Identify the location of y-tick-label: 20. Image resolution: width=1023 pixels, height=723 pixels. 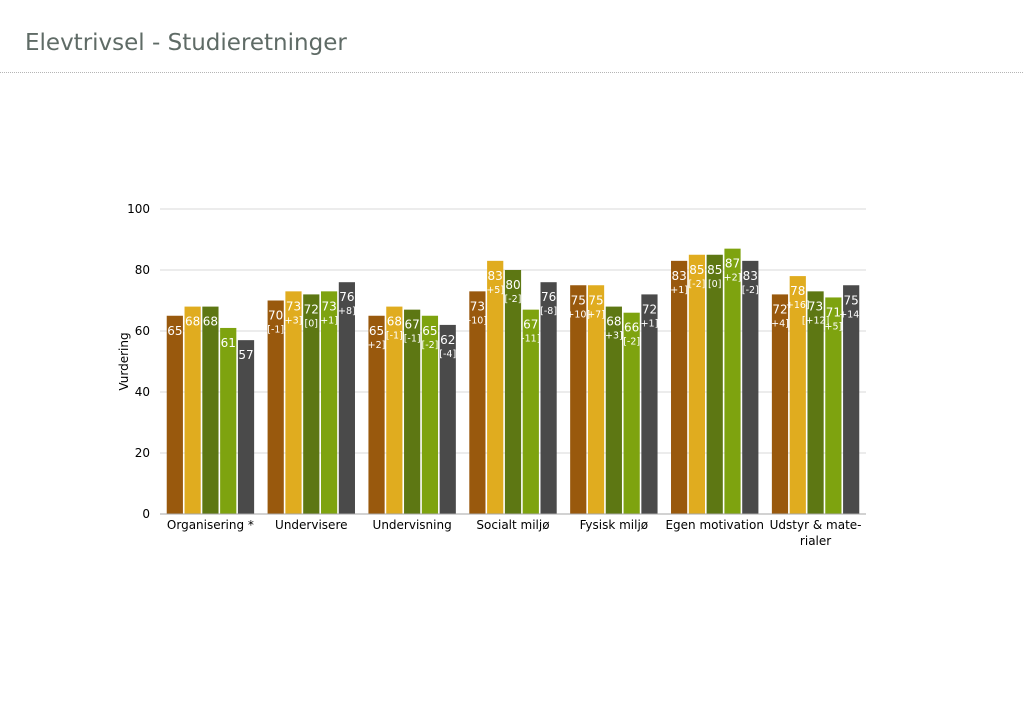
(142, 453).